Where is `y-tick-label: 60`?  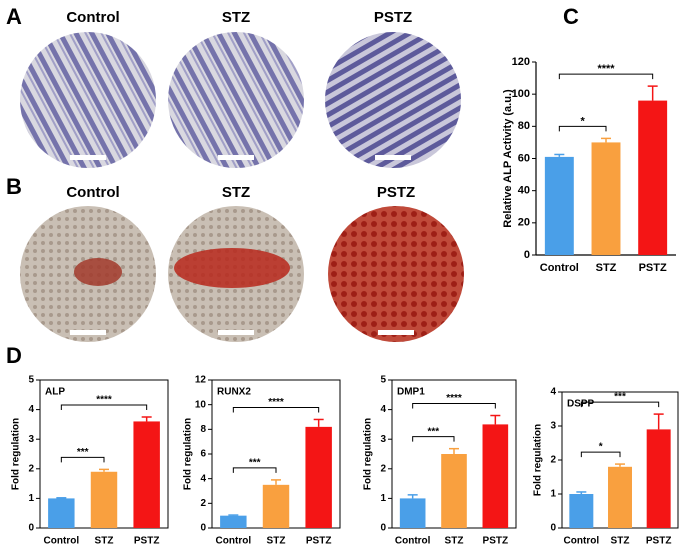
y-tick-label: 60 is located at coordinates (524, 158).